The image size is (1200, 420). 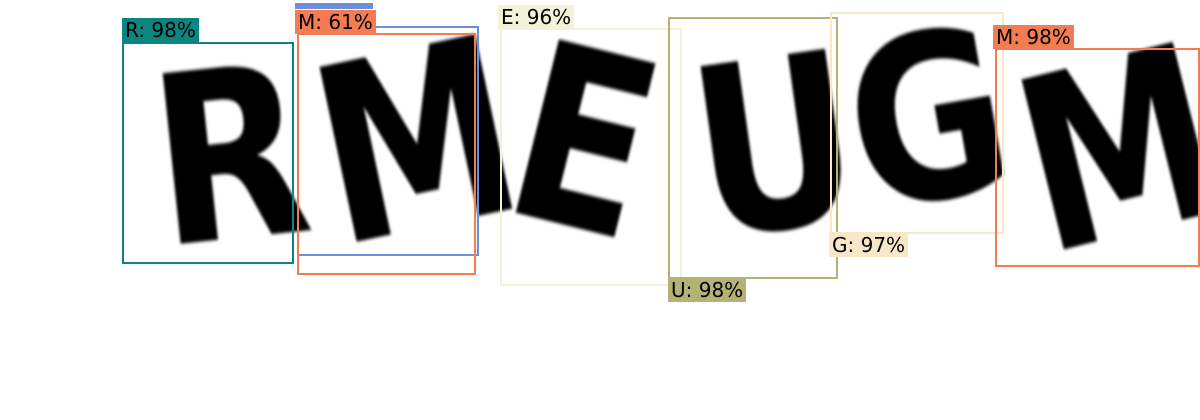 I want to click on detection-label-e: E: 96%, so click(x=536, y=17).